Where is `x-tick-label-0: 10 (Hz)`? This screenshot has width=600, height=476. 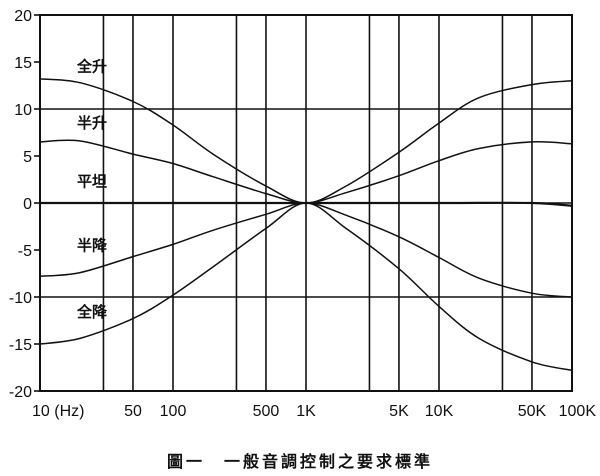
x-tick-label-0: 10 (Hz) is located at coordinates (58, 411).